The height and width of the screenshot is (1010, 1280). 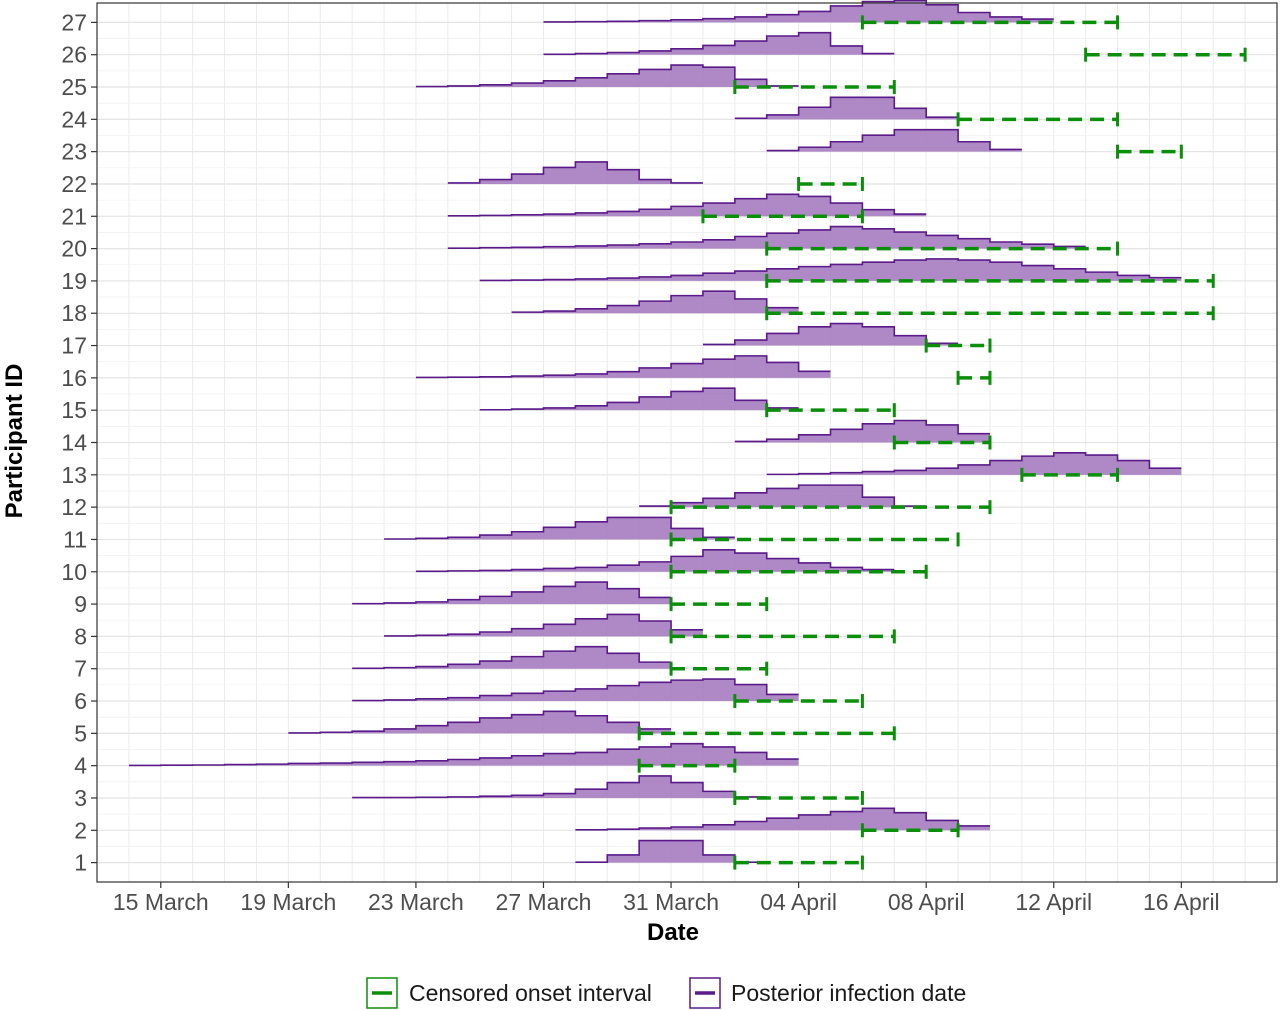 What do you see at coordinates (80, 798) in the screenshot?
I see `y-tick-label: 3` at bounding box center [80, 798].